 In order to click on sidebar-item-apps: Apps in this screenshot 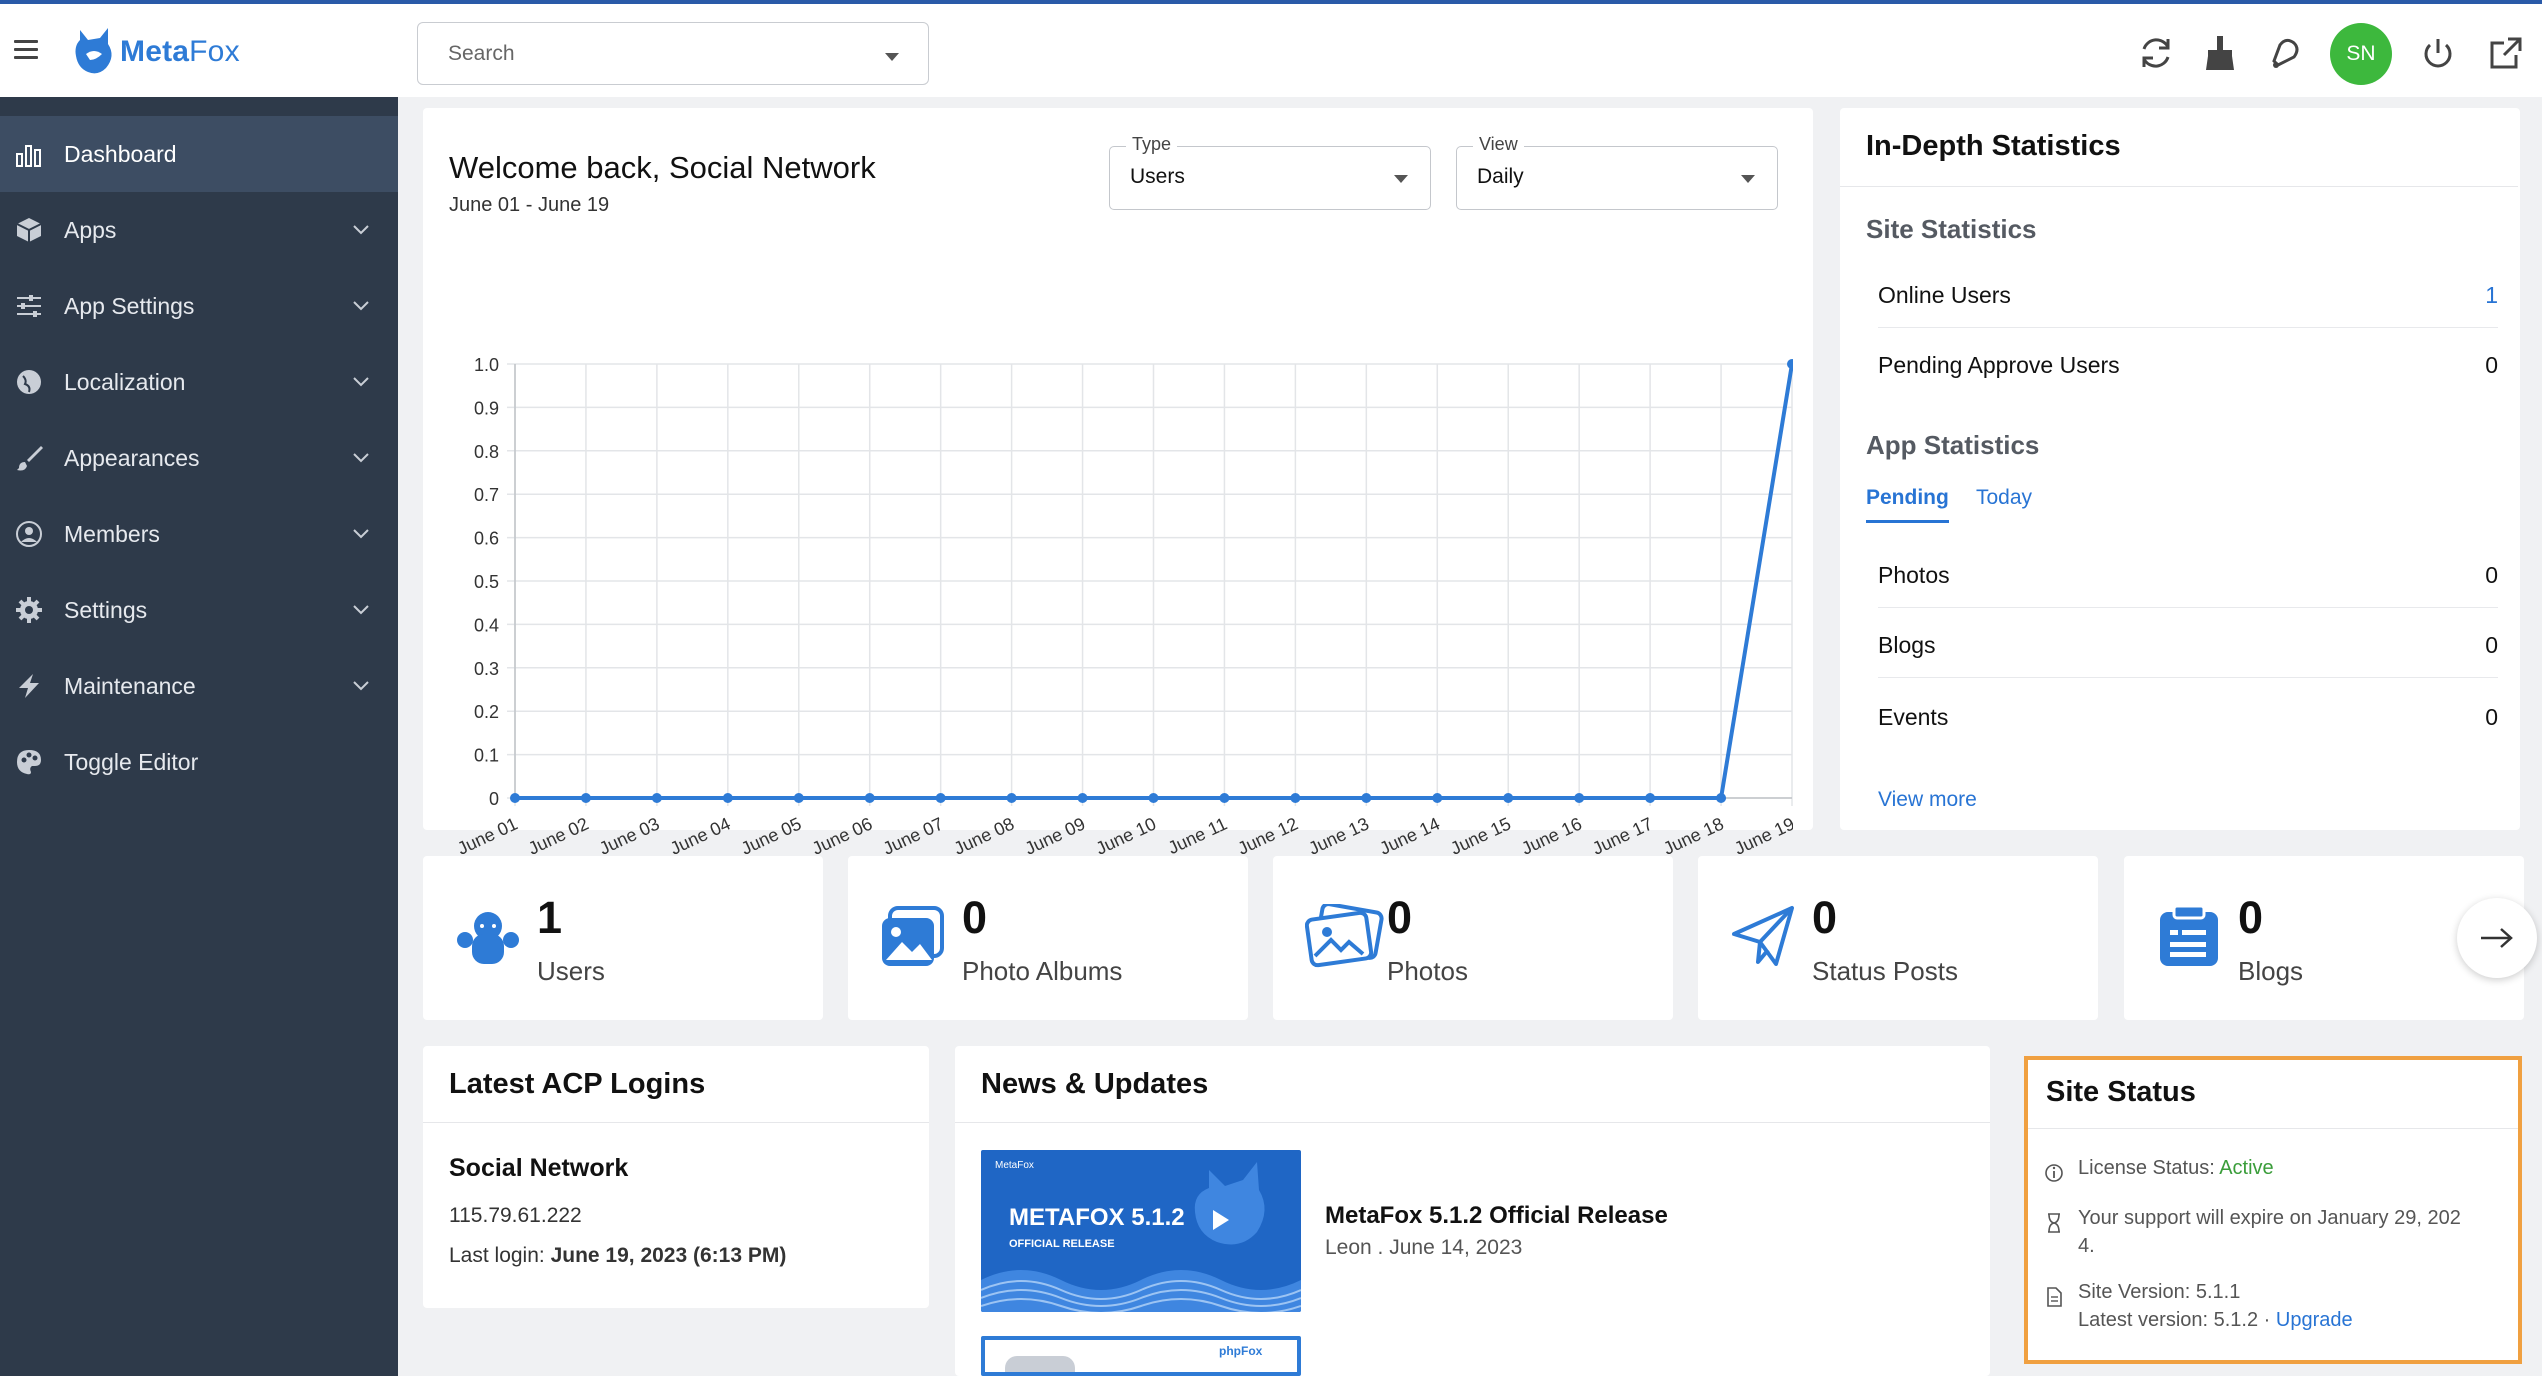, I will do `click(199, 230)`.